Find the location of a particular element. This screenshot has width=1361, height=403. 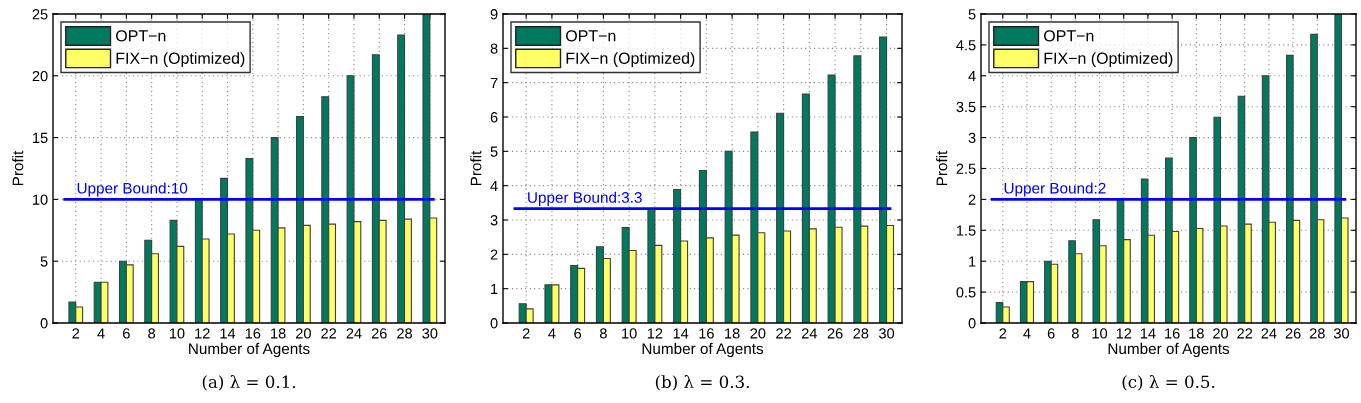

y-tick-label: 2.5 is located at coordinates (966, 168).